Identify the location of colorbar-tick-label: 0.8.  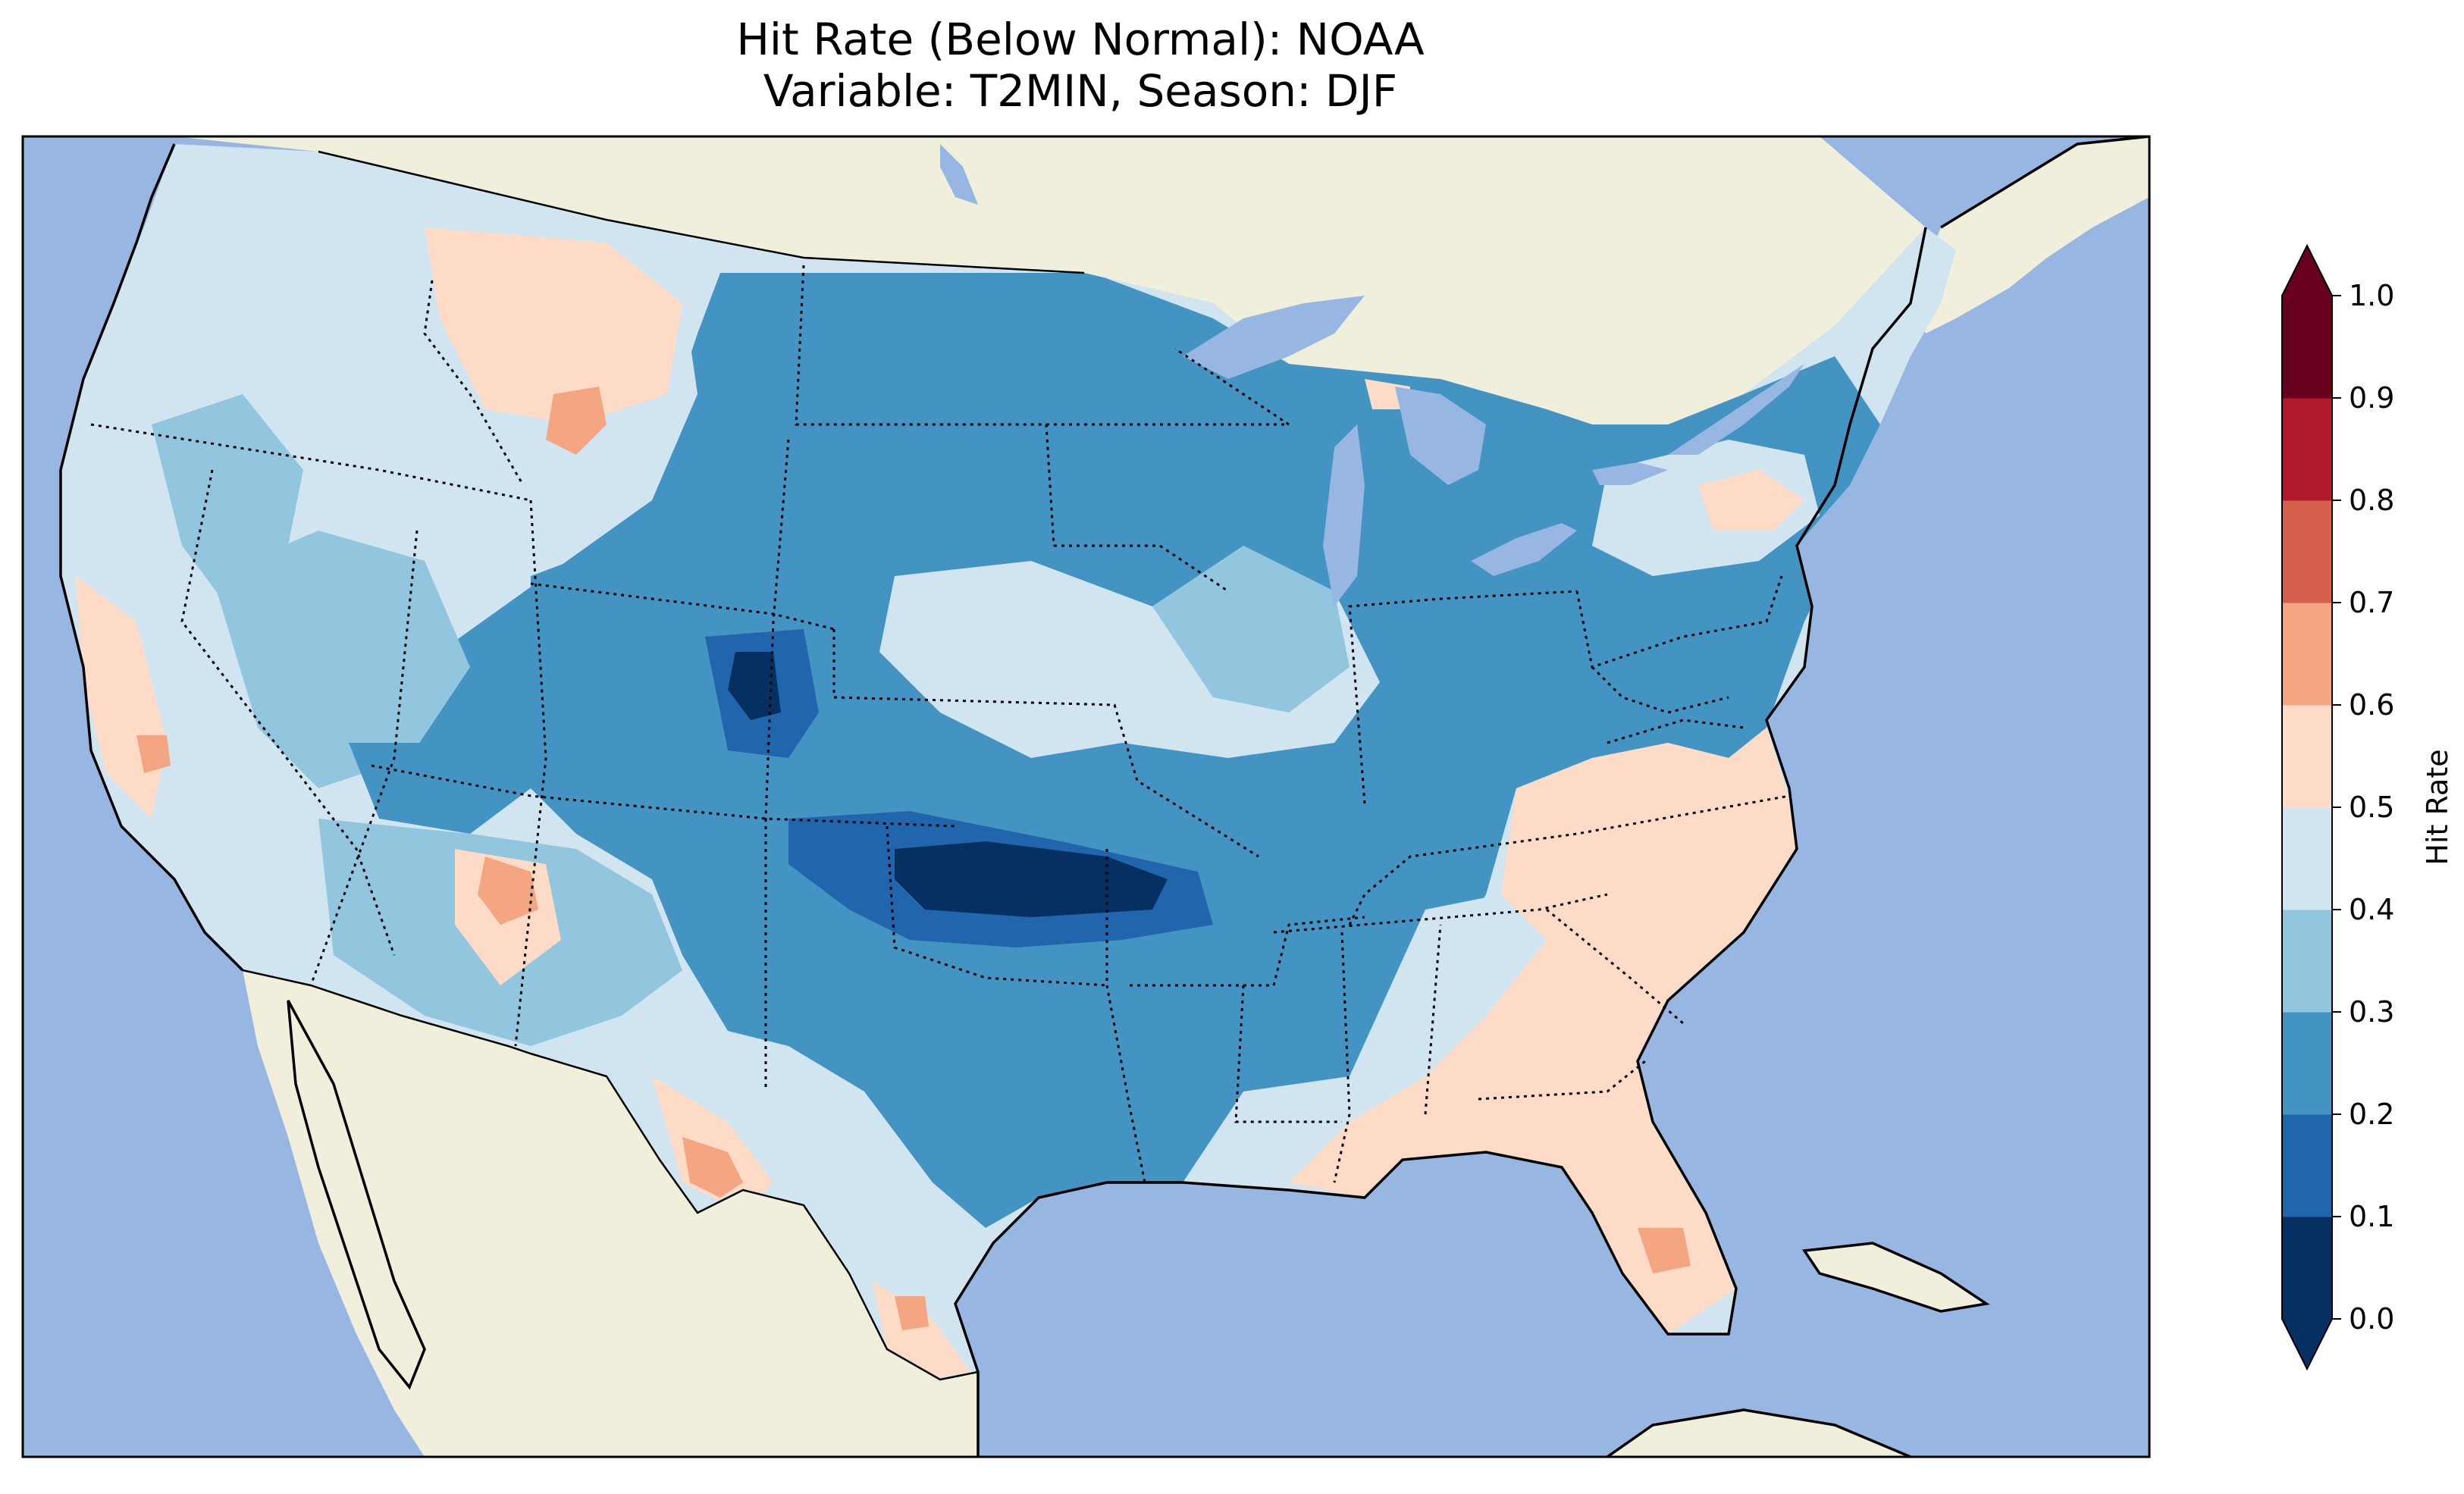
(2371, 500).